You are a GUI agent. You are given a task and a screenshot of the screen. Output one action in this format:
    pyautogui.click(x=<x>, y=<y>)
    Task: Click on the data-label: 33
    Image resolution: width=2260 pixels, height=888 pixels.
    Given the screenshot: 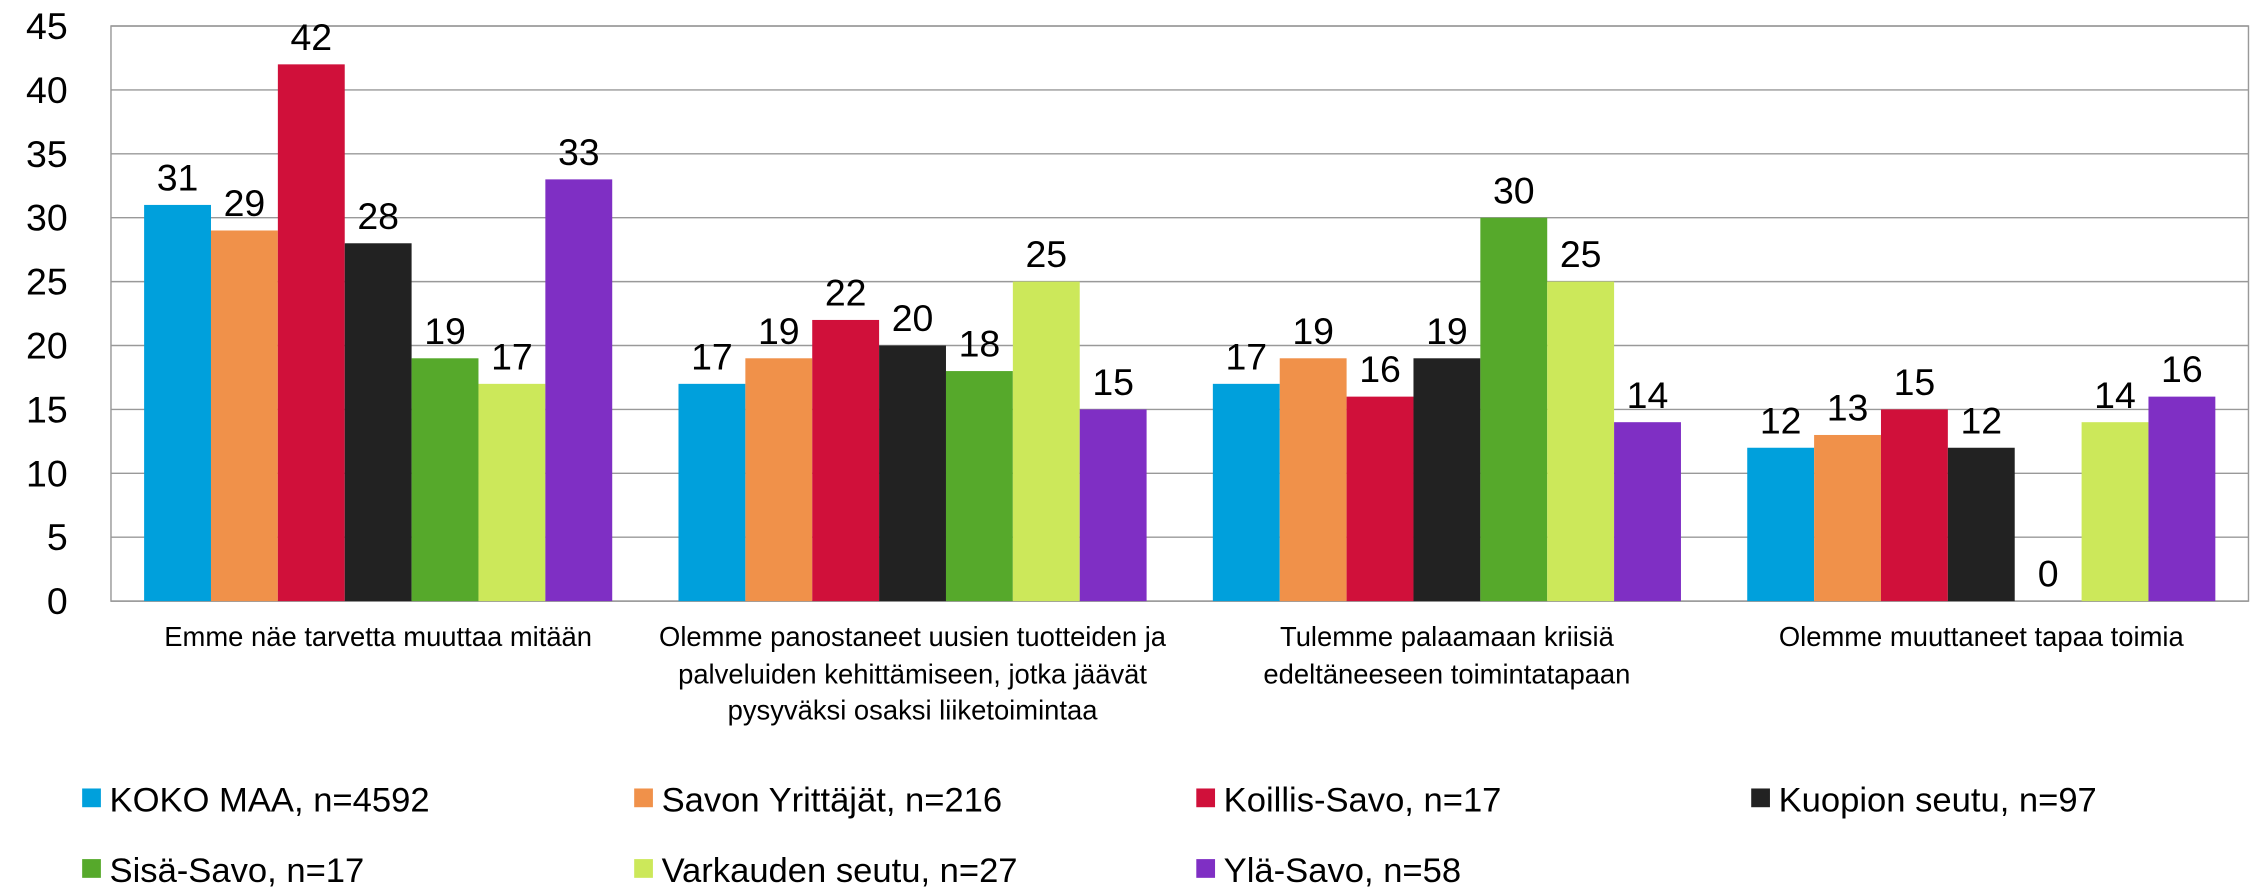 What is the action you would take?
    pyautogui.click(x=579, y=152)
    